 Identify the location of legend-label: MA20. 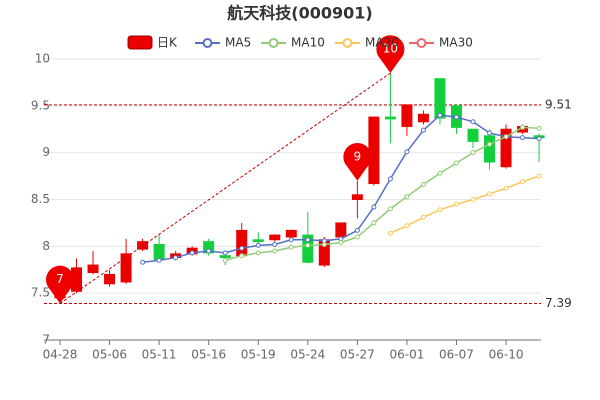
(382, 43).